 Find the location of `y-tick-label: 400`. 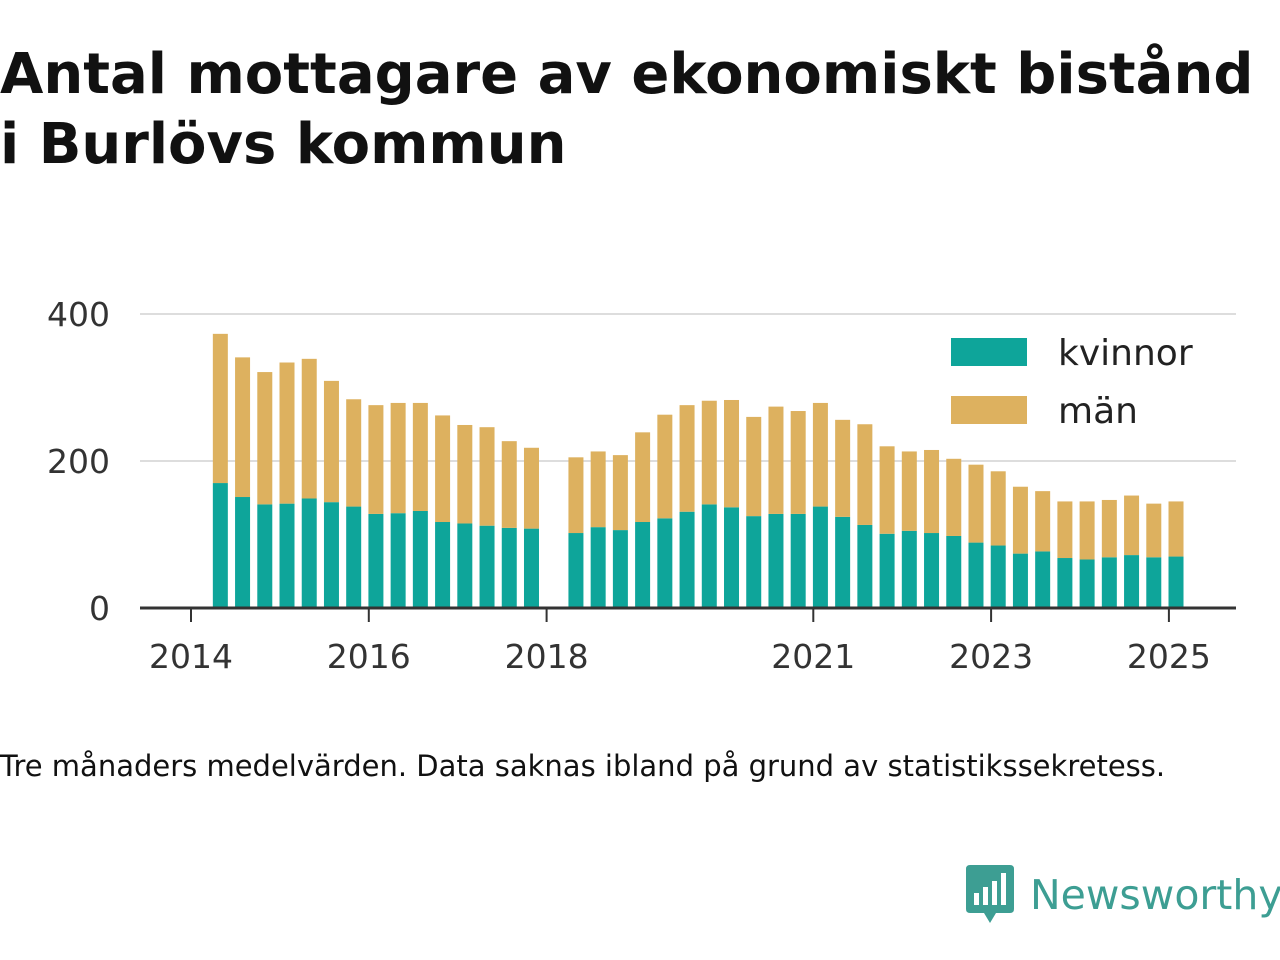

y-tick-label: 400 is located at coordinates (78, 314).